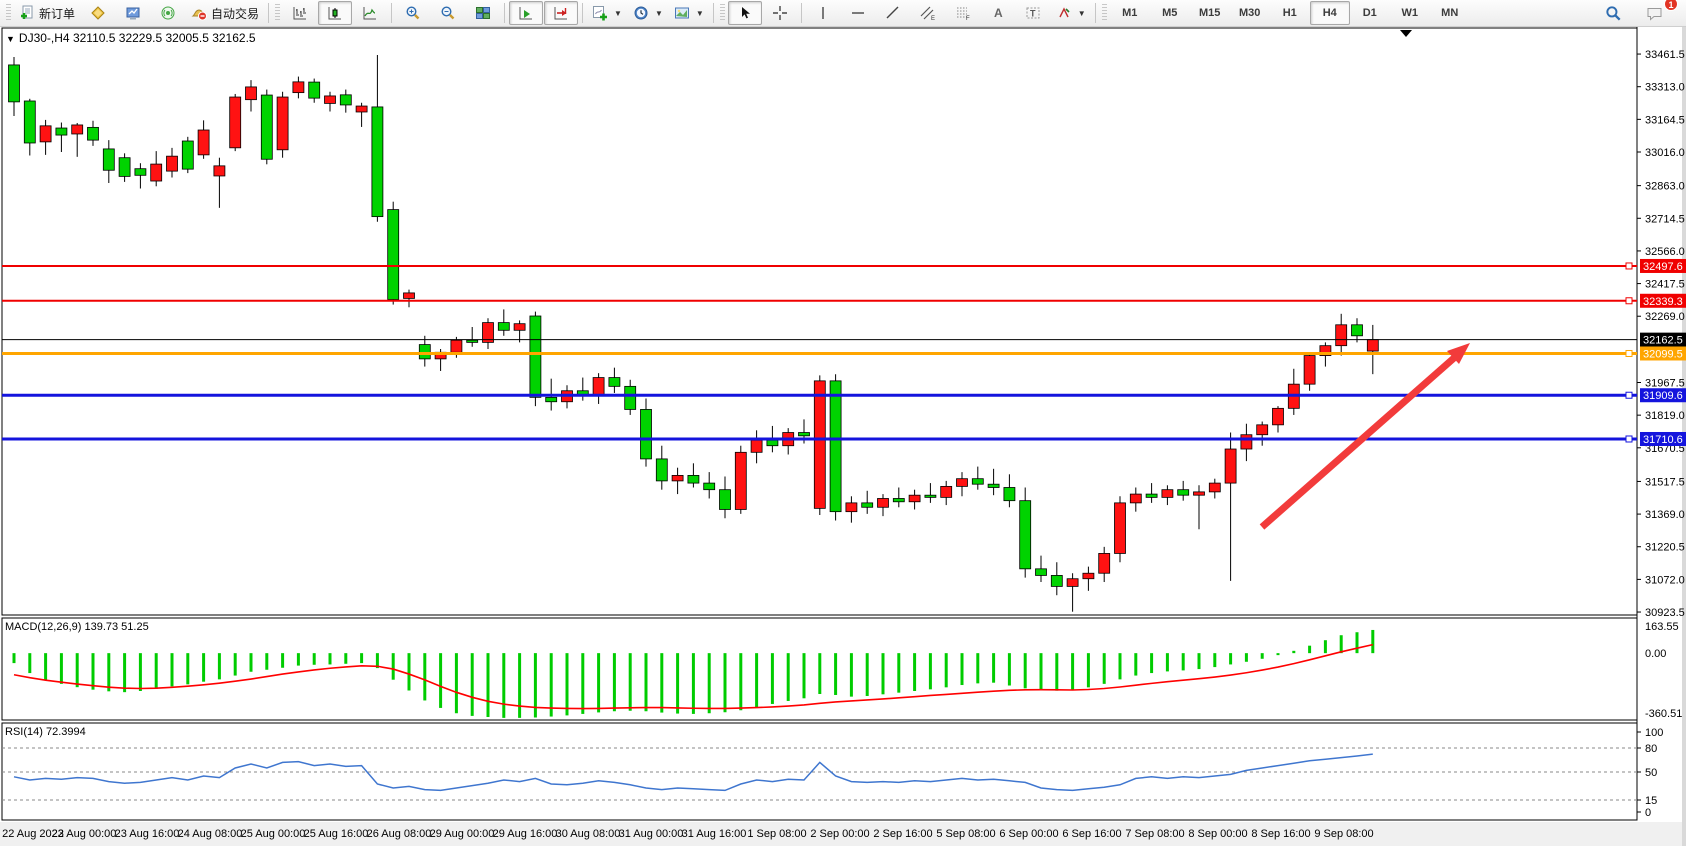 This screenshot has width=1686, height=846. What do you see at coordinates (1210, 13) in the screenshot?
I see `timeframe-M15: M15` at bounding box center [1210, 13].